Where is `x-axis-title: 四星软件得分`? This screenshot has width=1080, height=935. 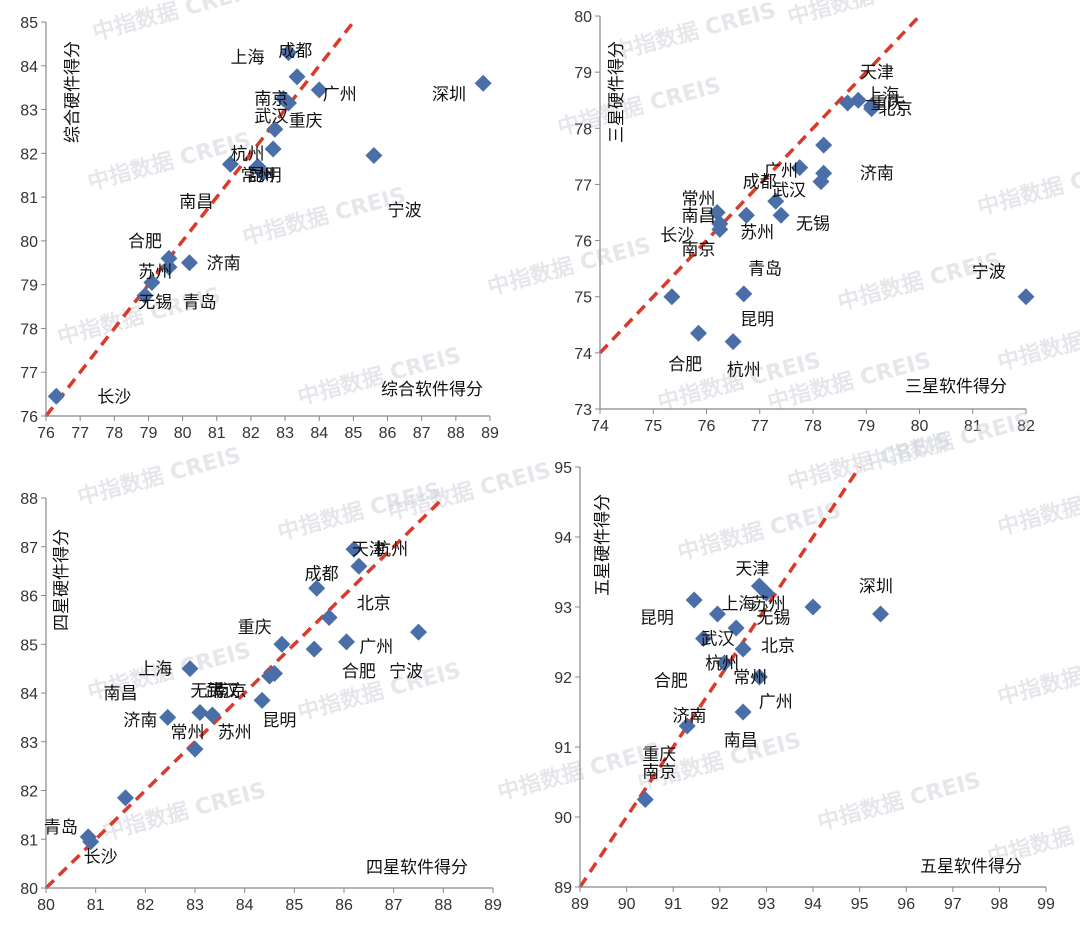
x-axis-title: 四星软件得分 is located at coordinates (417, 868).